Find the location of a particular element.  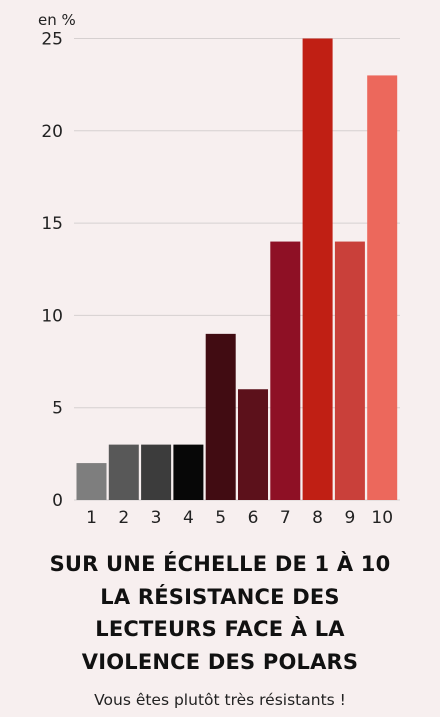

chart-subtitle: Vous êtes plutôt très résistants ! is located at coordinates (220, 700).